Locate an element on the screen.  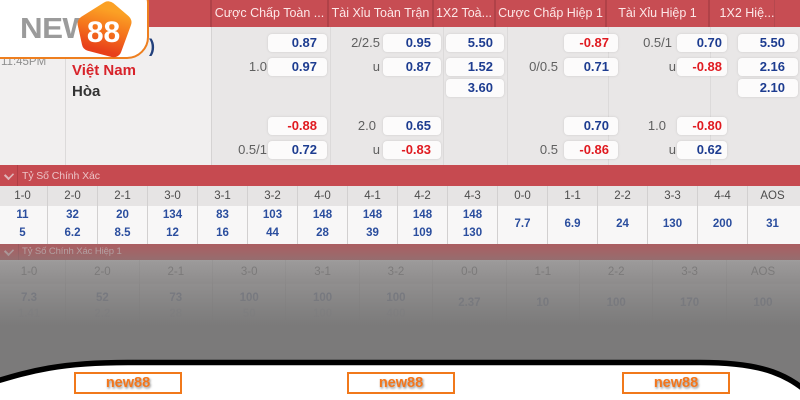
svg-text: 88 is located at coordinates (103, 32).